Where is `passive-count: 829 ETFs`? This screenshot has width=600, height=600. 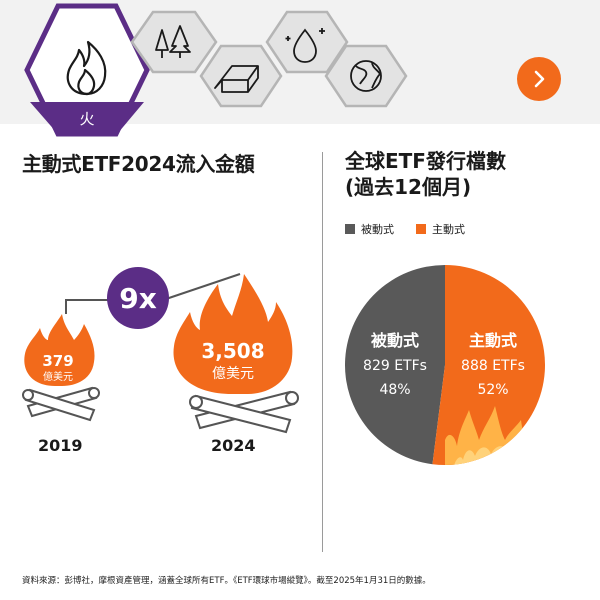 passive-count: 829 ETFs is located at coordinates (395, 366).